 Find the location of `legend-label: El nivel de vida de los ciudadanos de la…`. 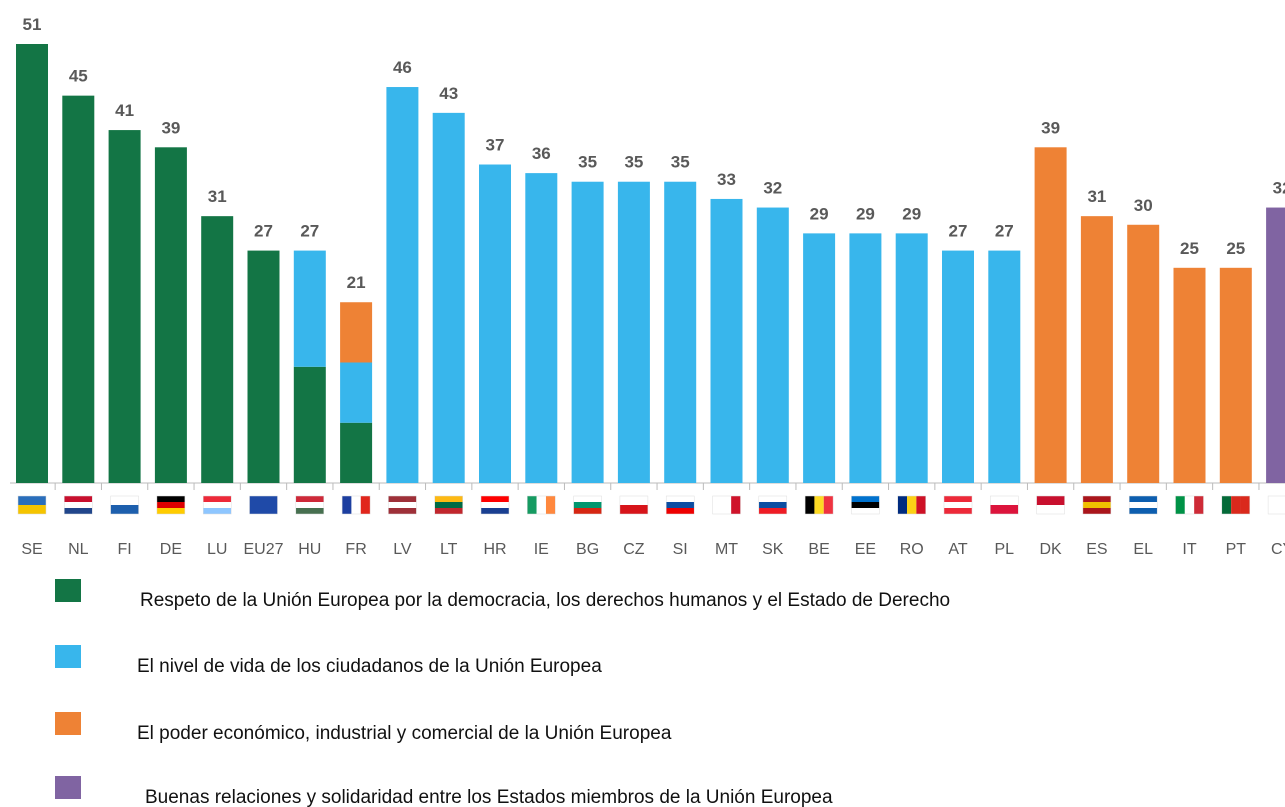

legend-label: El nivel de vida de los ciudadanos de la… is located at coordinates (369, 666).